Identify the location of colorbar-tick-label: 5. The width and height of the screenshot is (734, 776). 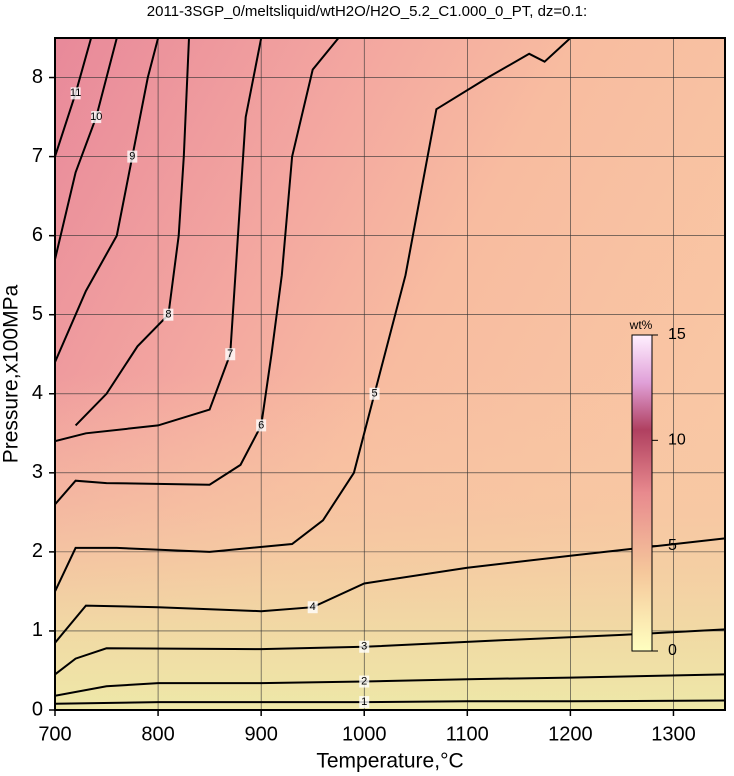
(672, 545).